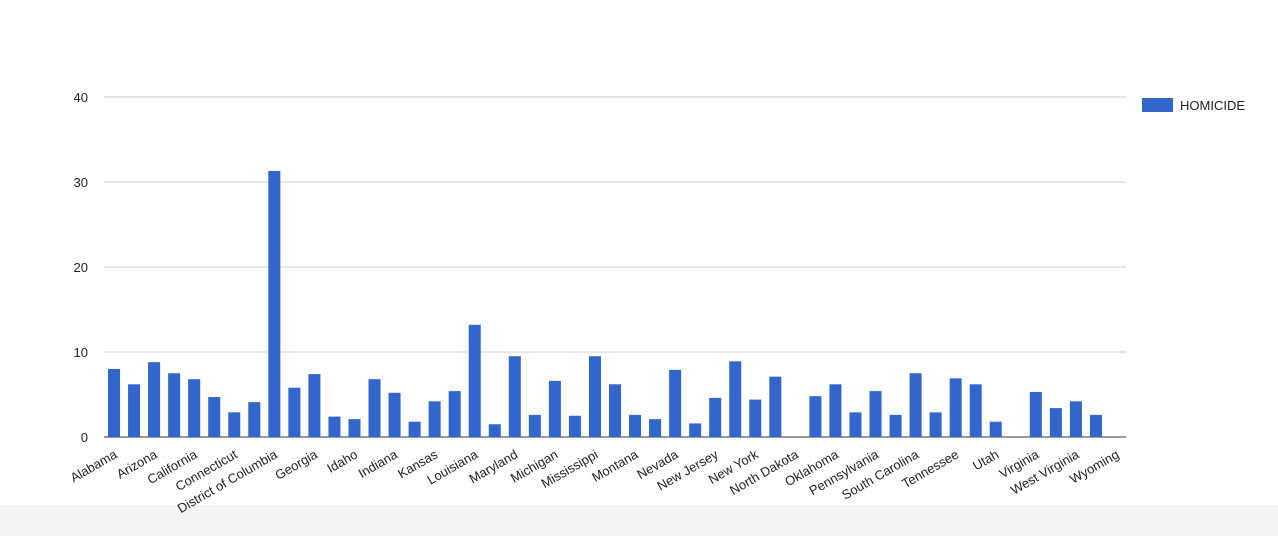  Describe the element at coordinates (1157, 105) in the screenshot. I see `legend-swatch` at that location.